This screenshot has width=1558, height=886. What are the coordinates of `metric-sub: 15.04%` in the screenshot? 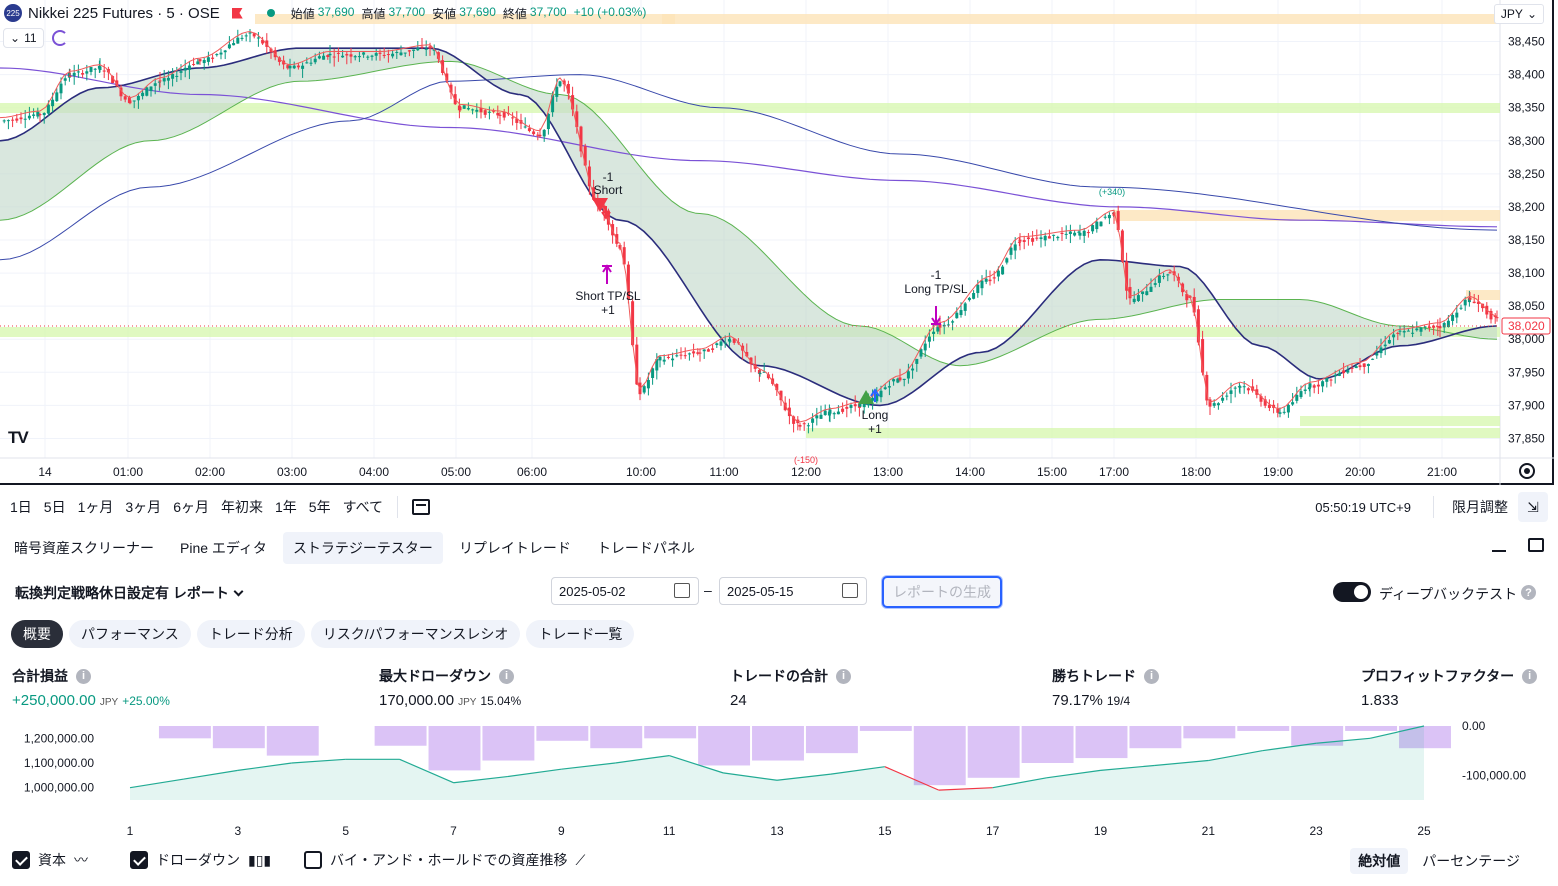 It's located at (501, 701).